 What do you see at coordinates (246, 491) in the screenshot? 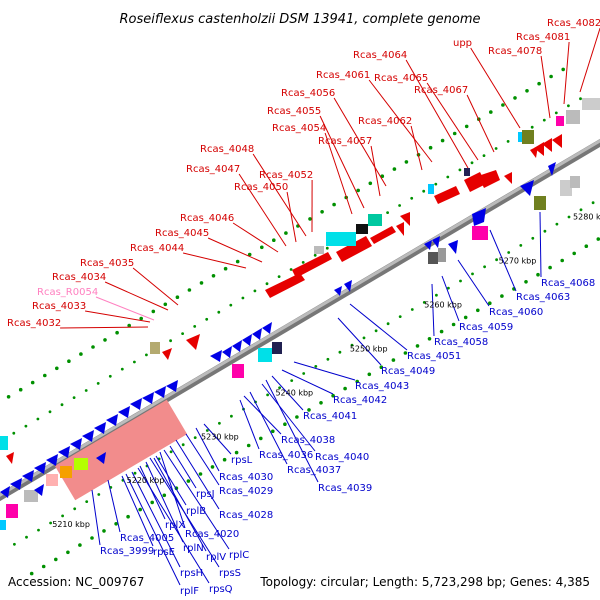
I see `gene-label: Rcas_4029` at bounding box center [246, 491].